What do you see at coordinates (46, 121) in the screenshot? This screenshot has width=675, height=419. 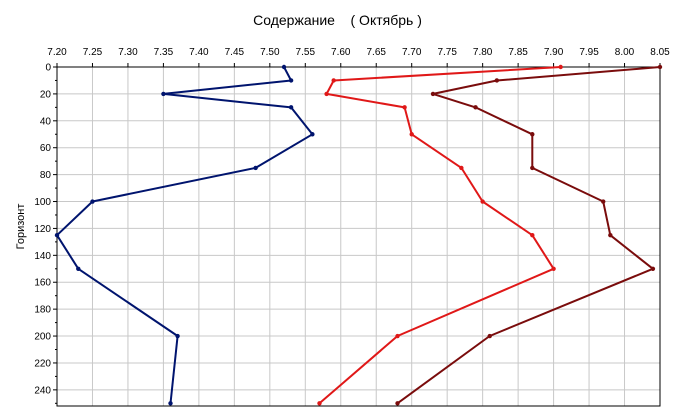 I see `y-tick-label: 40` at bounding box center [46, 121].